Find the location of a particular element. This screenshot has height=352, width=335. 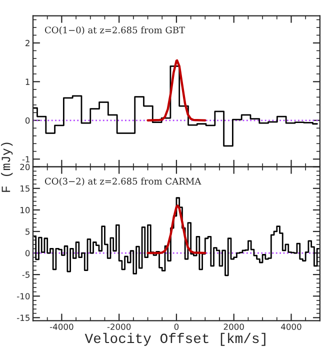

y-tick-label: -15 is located at coordinates (23, 317).